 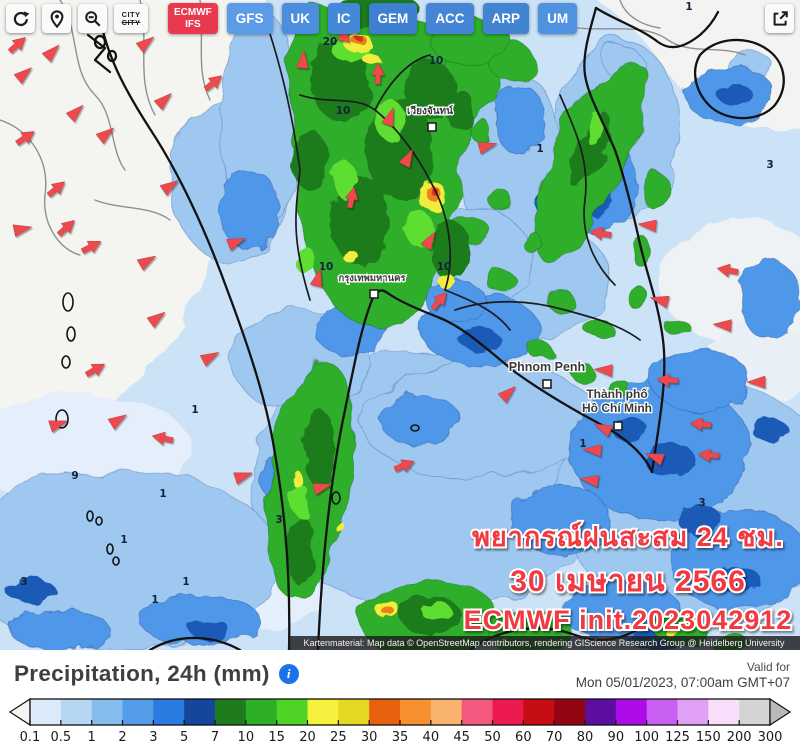 What do you see at coordinates (461, 736) in the screenshot?
I see `svg-text: 45` at bounding box center [461, 736].